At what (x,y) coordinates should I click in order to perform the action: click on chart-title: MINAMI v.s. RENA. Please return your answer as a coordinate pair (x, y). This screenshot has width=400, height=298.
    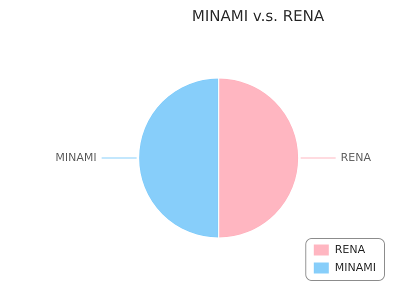
    Looking at the image, I should click on (258, 15).